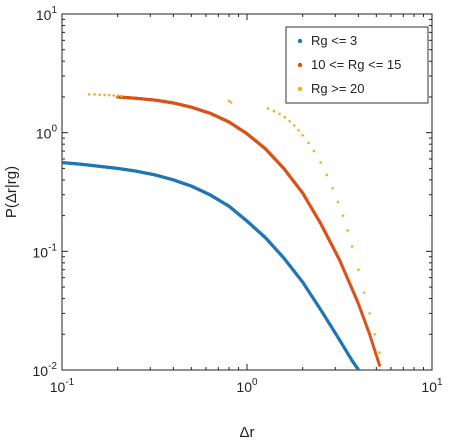  I want to click on y-tick-label: 10⁻², so click(45, 370).